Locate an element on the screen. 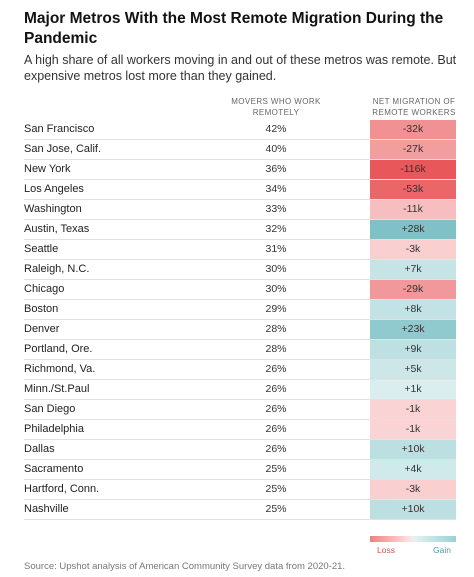 The height and width of the screenshot is (577, 474). net-migration-cell: +9k is located at coordinates (413, 349).